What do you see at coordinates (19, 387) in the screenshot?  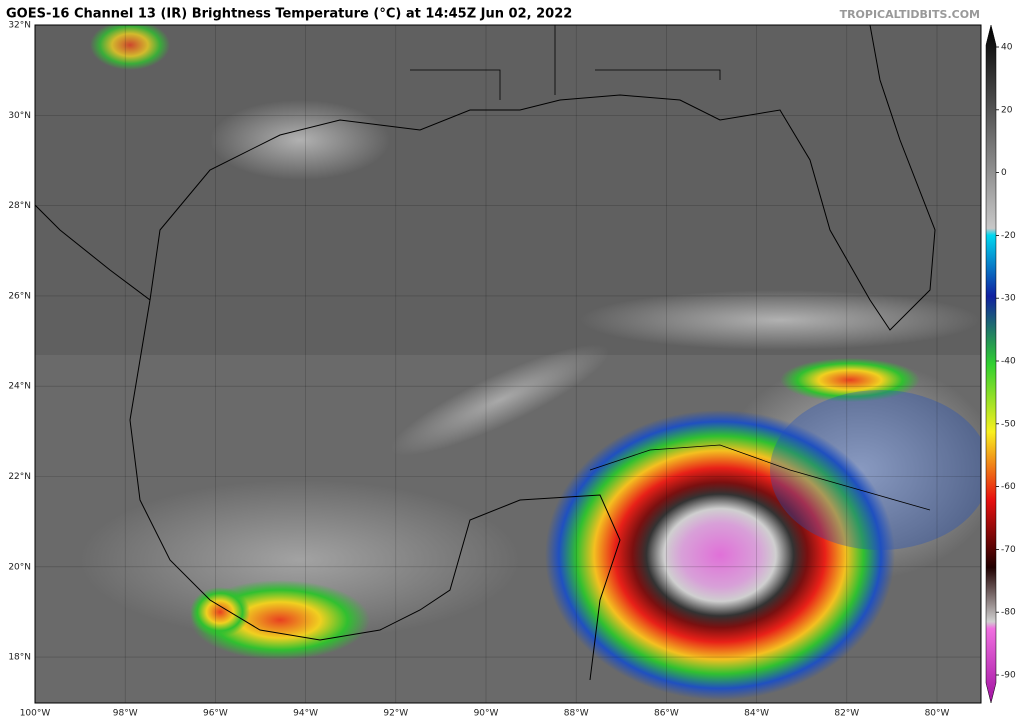 I see `lat-label: 24°N` at bounding box center [19, 387].